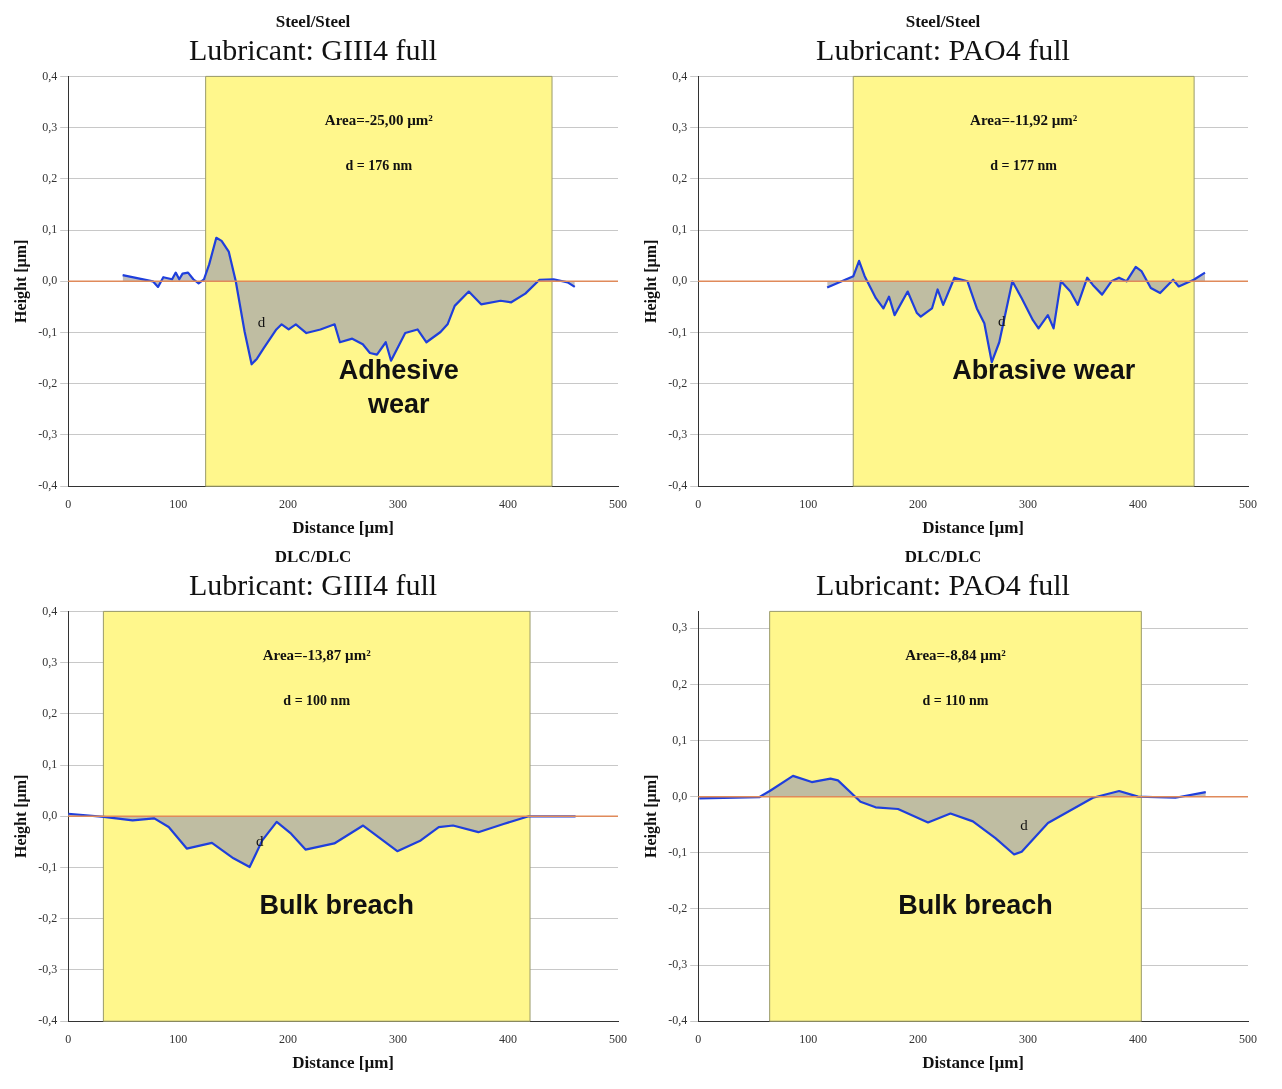 This screenshot has width=1282, height=1089. I want to click on annotation: d = 110 nm, so click(955, 701).